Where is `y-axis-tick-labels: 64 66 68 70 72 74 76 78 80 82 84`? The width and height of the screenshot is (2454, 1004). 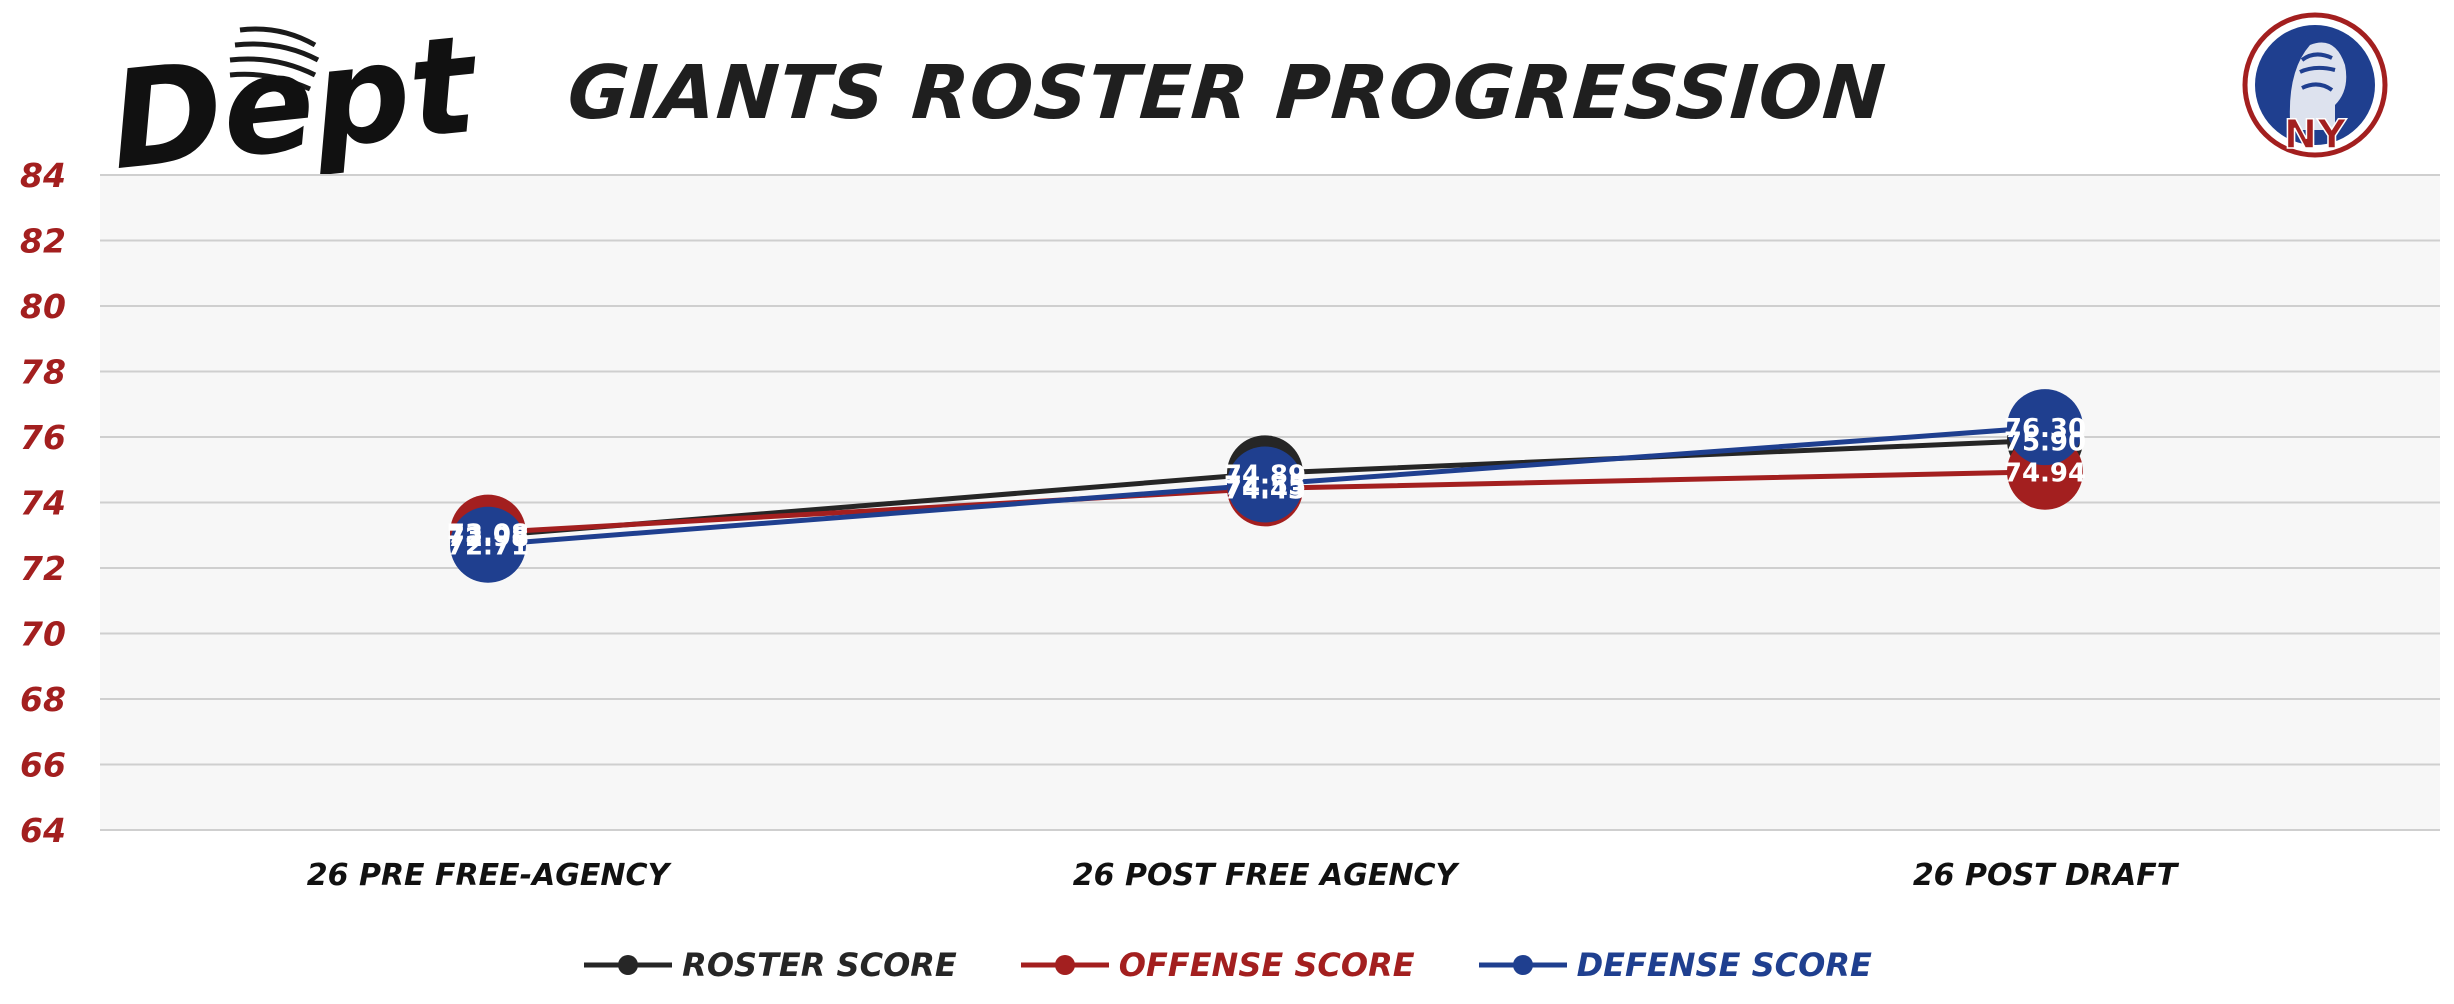 y-axis-tick-labels: 64 66 68 70 72 74 76 78 80 82 84 is located at coordinates (43, 503).